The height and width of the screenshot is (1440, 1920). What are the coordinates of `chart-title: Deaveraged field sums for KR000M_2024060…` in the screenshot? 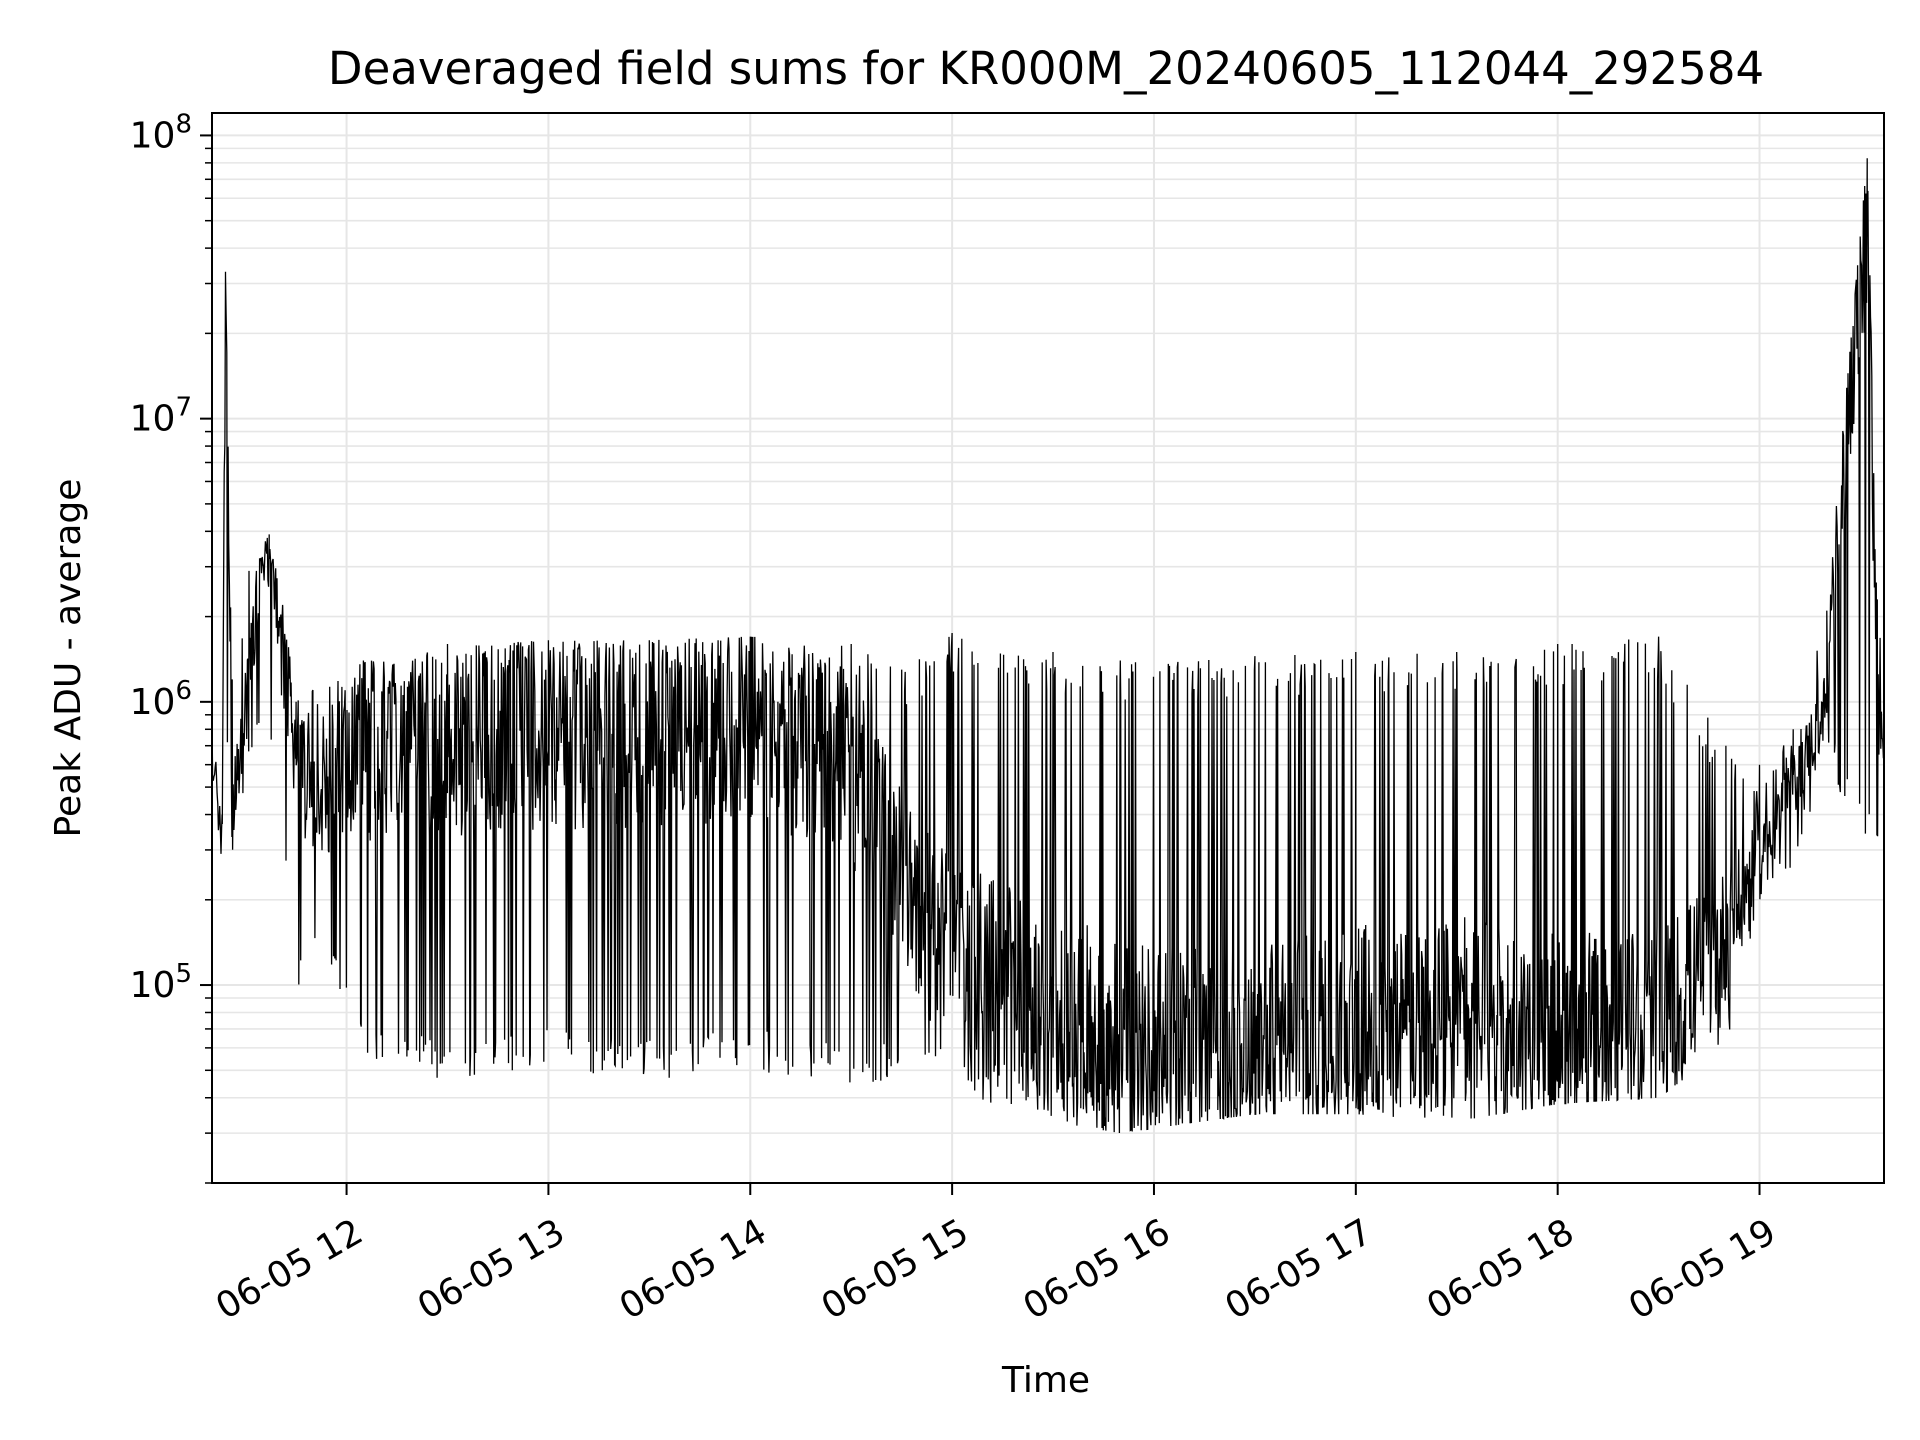 It's located at (1046, 68).